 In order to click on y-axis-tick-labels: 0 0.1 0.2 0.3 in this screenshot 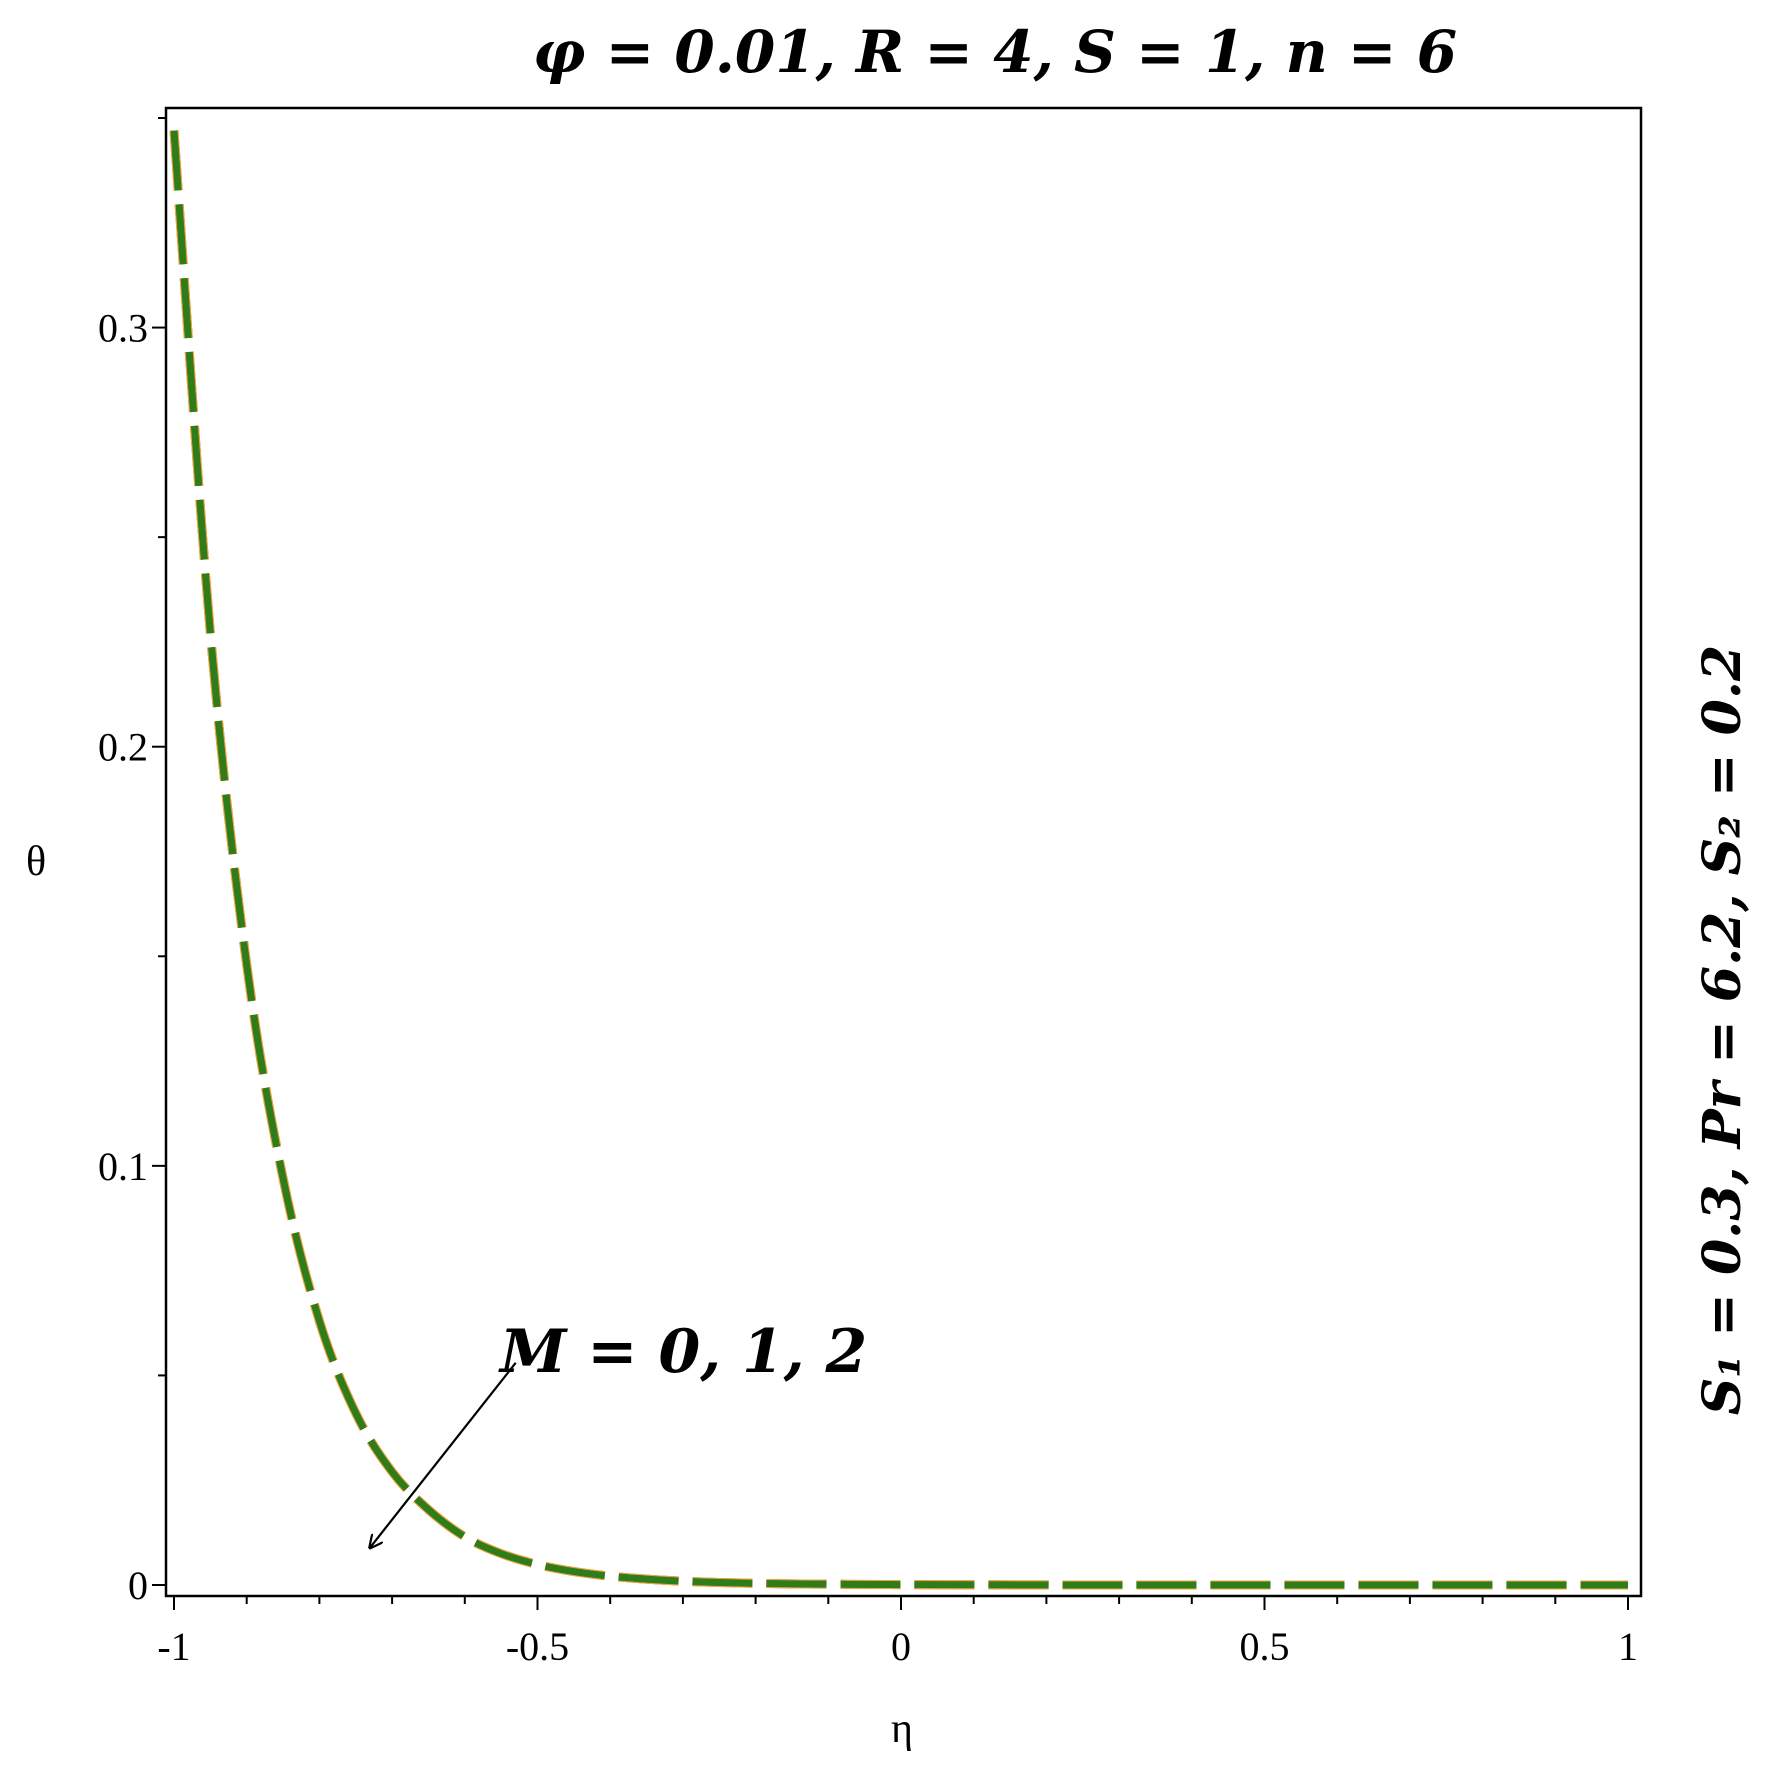, I will do `click(123, 957)`.